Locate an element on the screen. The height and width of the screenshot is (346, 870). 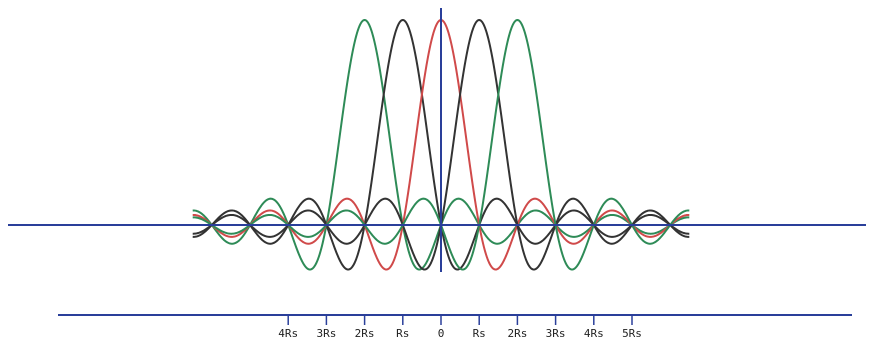
x-tick-label: 0 is located at coordinates (441, 333).